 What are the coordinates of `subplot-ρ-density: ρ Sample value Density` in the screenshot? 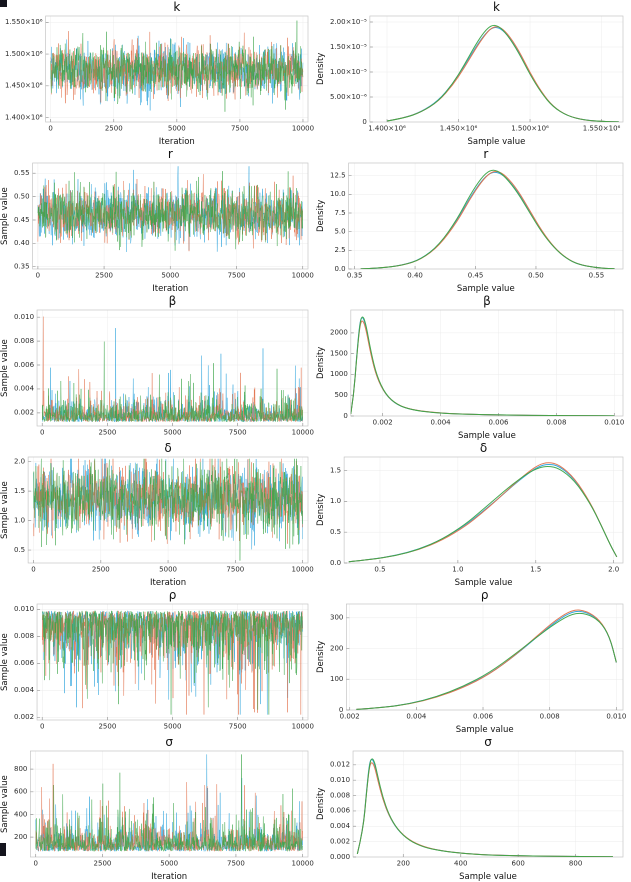 It's located at (473, 661).